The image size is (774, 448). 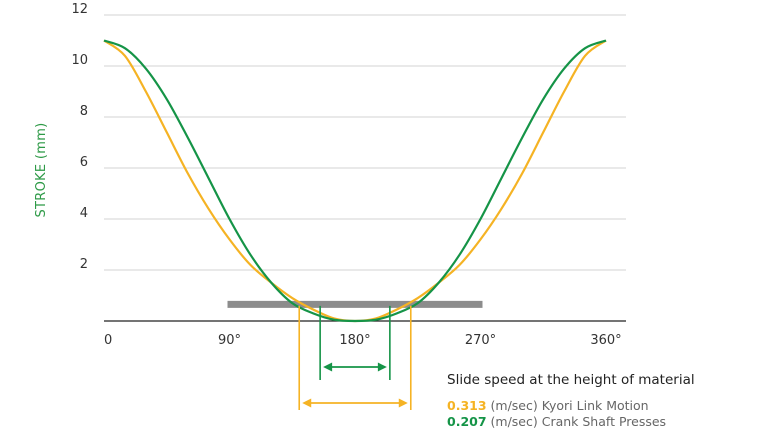 What do you see at coordinates (480, 340) in the screenshot?
I see `x-tick-label-3: 270°` at bounding box center [480, 340].